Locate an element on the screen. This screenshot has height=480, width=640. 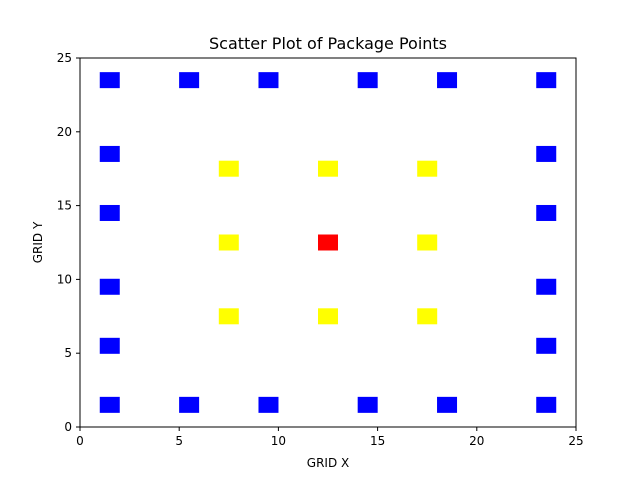
x-tick-label: 25 is located at coordinates (575, 441).